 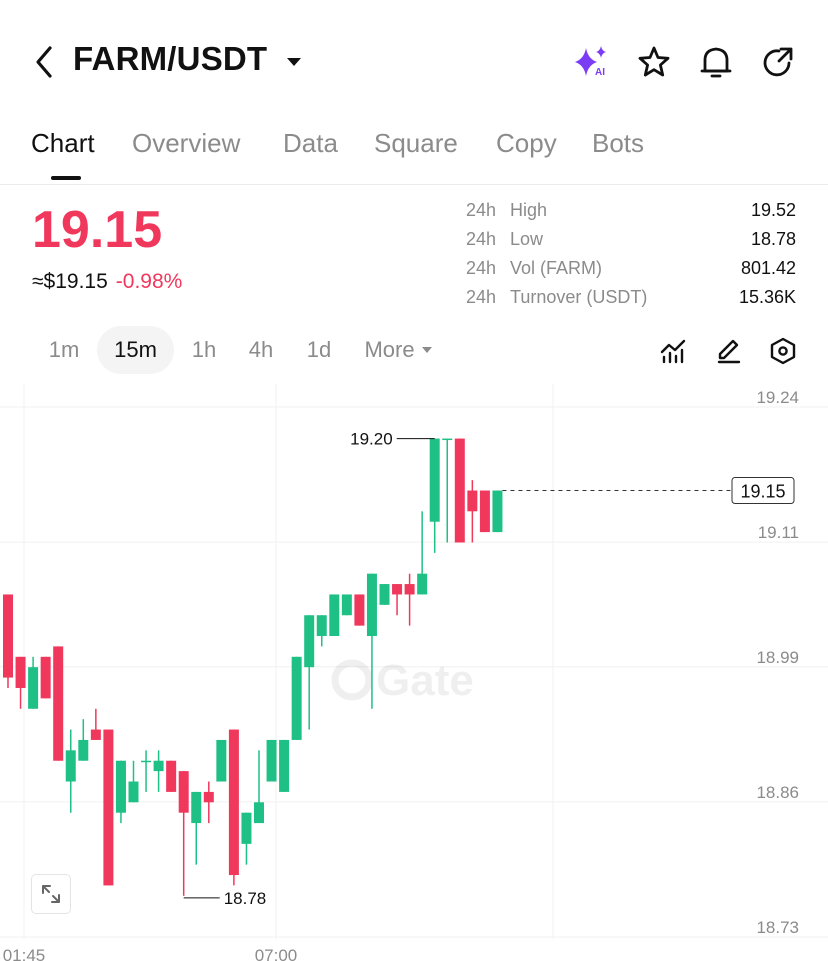 I want to click on bell-icon, so click(x=716, y=62).